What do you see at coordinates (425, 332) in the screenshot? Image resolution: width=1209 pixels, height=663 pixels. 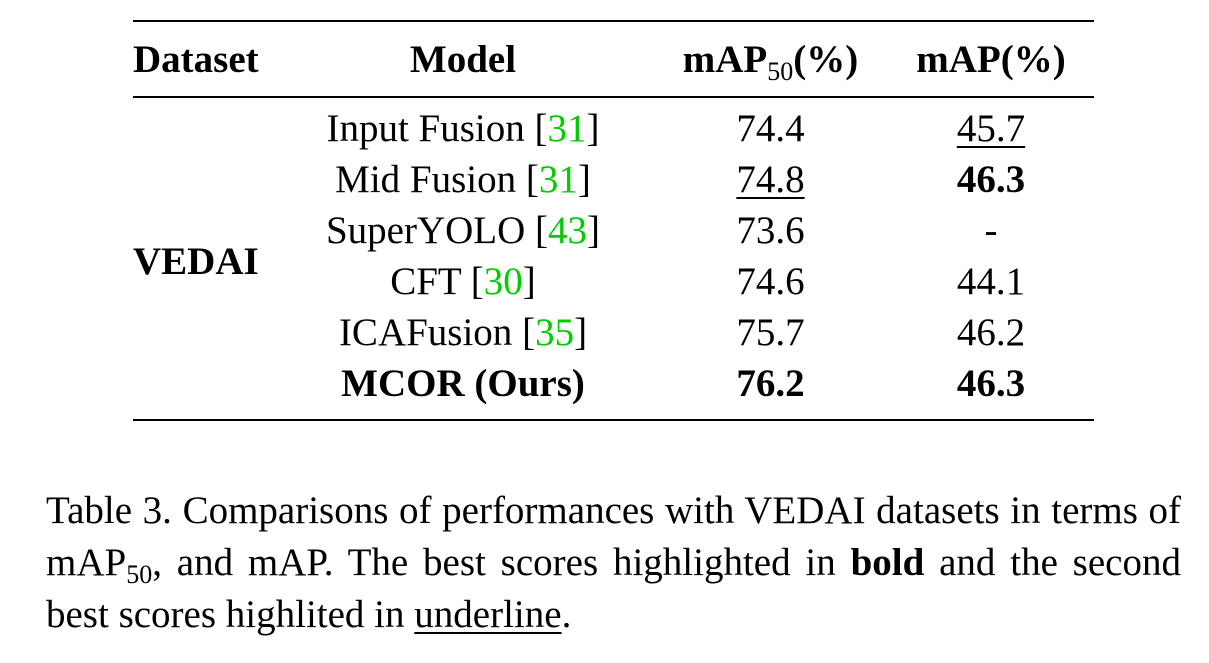 I see `model-name: ICAFusion` at bounding box center [425, 332].